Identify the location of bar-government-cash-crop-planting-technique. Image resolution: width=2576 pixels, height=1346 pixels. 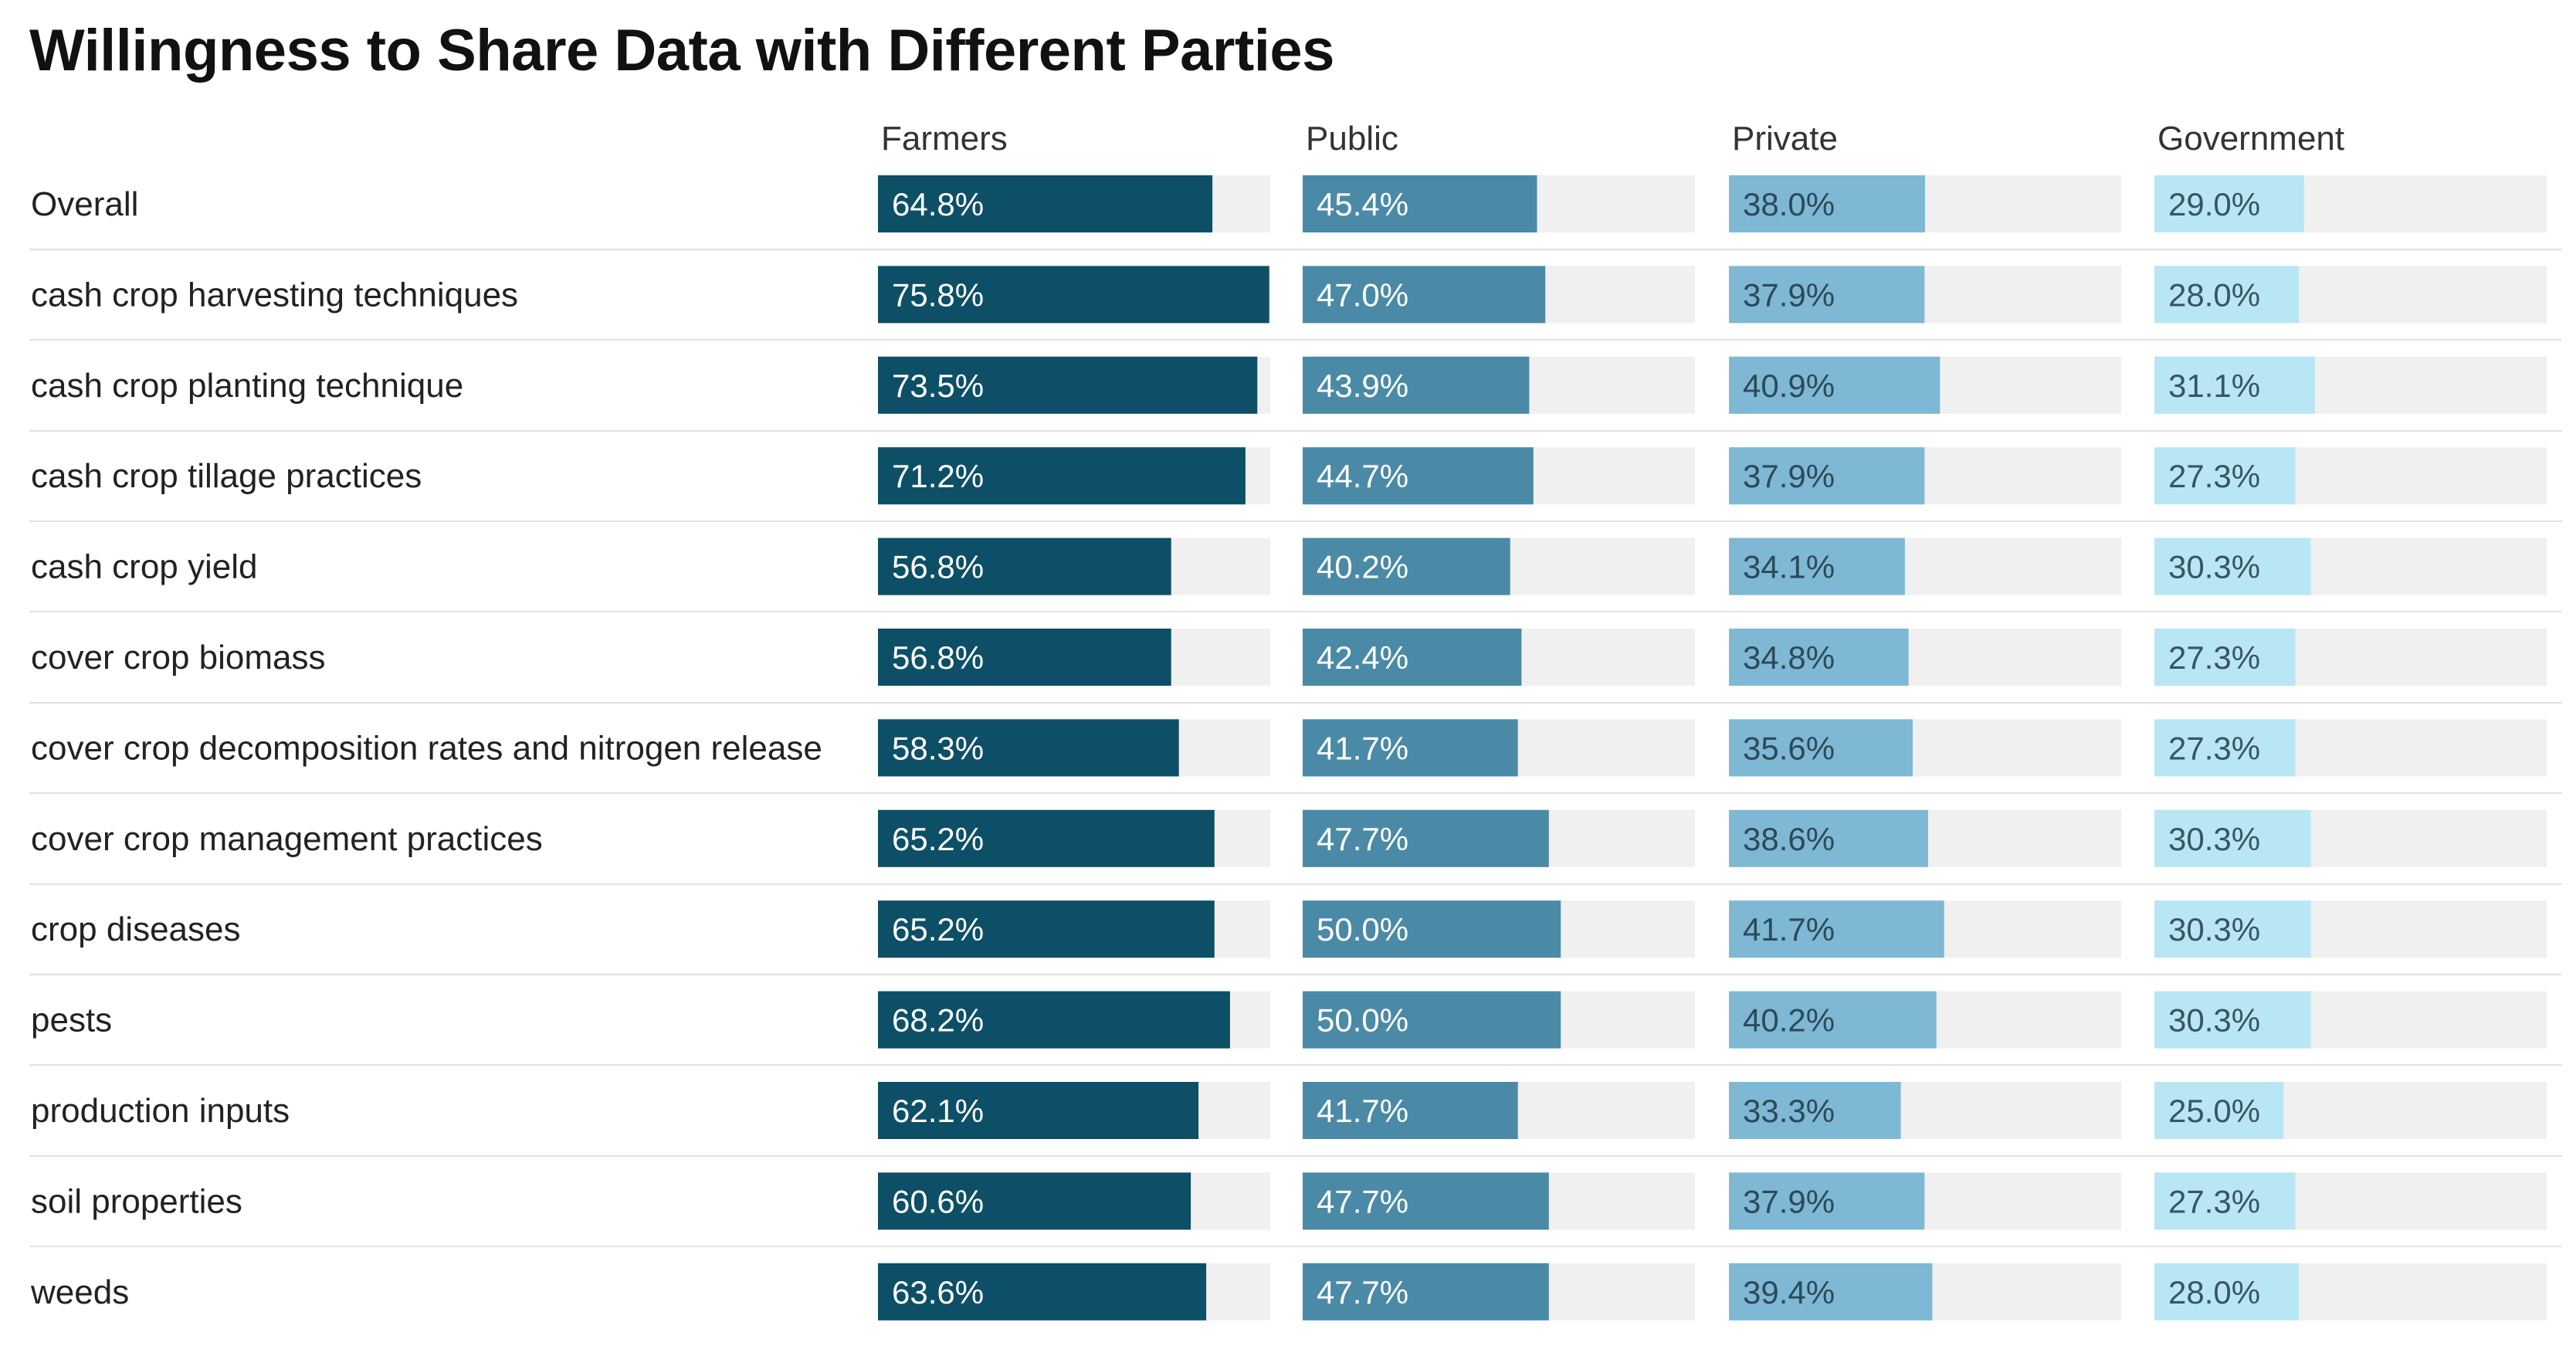
(2234, 385).